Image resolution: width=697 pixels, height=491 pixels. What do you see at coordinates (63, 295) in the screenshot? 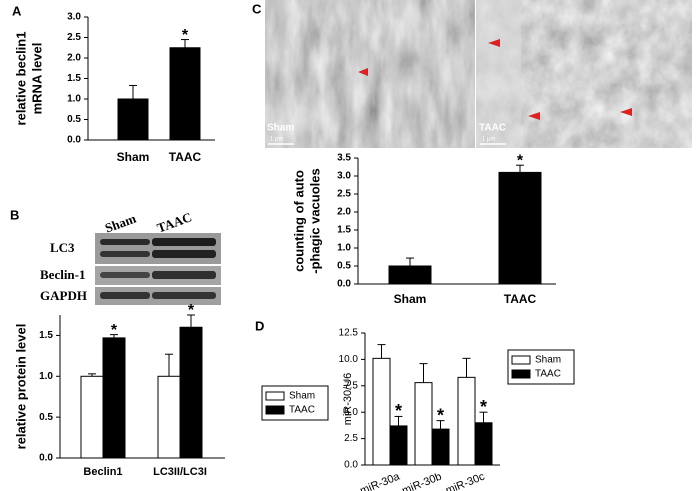
I see `row-label: GAPDH` at bounding box center [63, 295].